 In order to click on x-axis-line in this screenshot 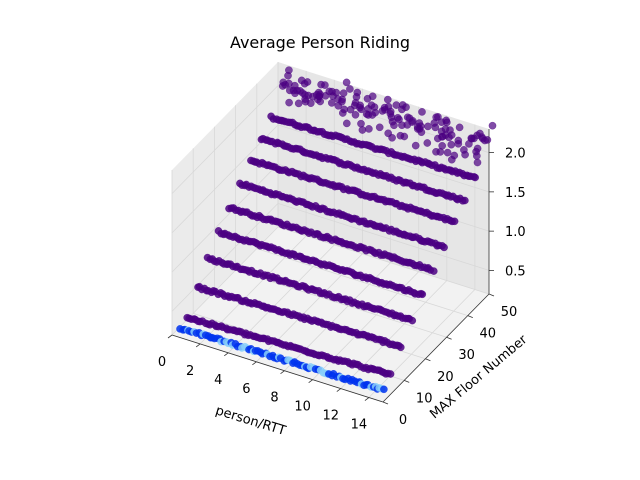, I will do `click(277, 368)`.